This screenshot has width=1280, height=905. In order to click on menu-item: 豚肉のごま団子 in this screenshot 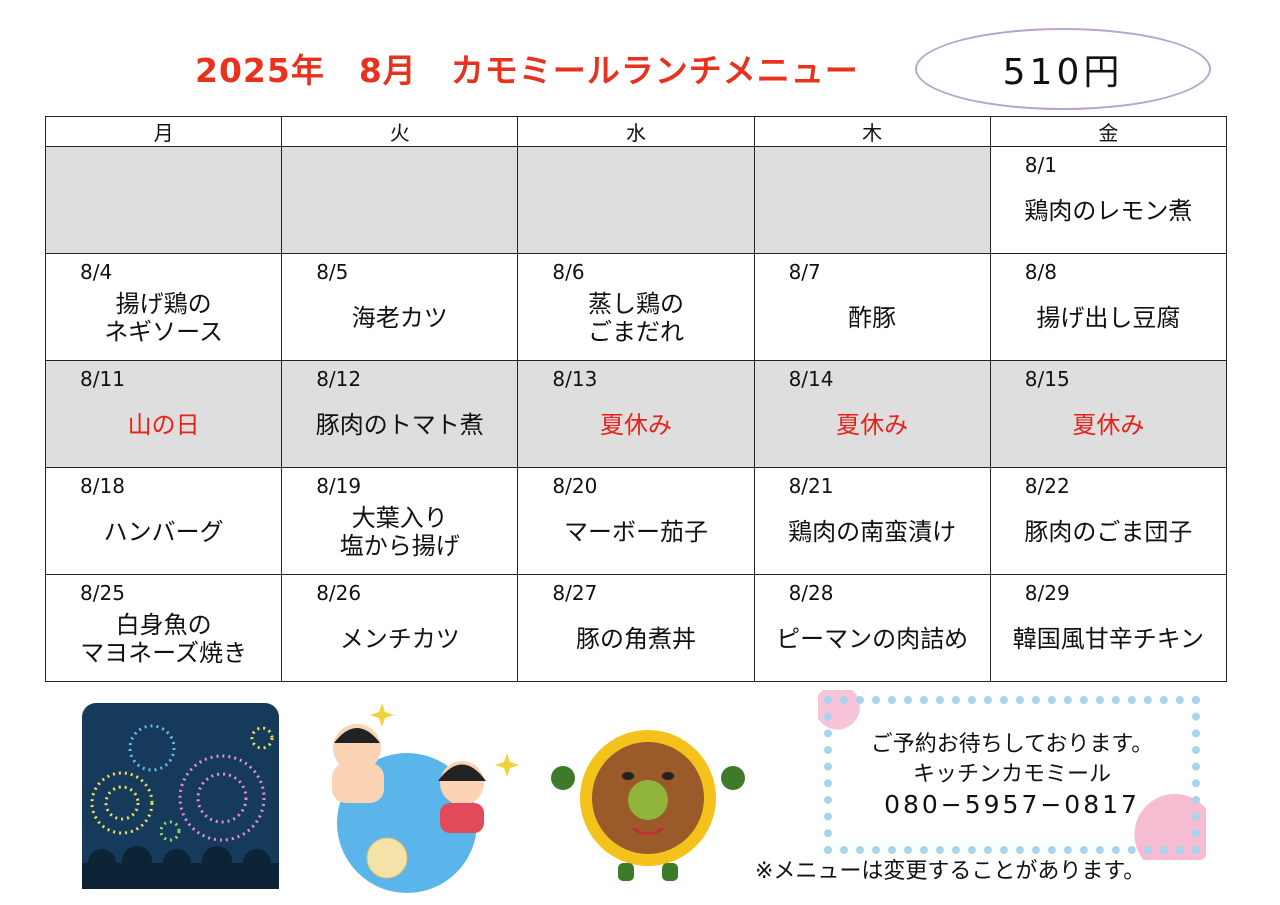, I will do `click(1108, 532)`.